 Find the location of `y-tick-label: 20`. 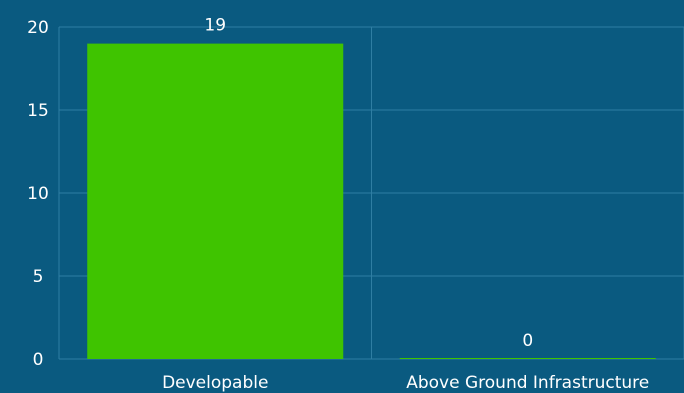

y-tick-label: 20 is located at coordinates (38, 28).